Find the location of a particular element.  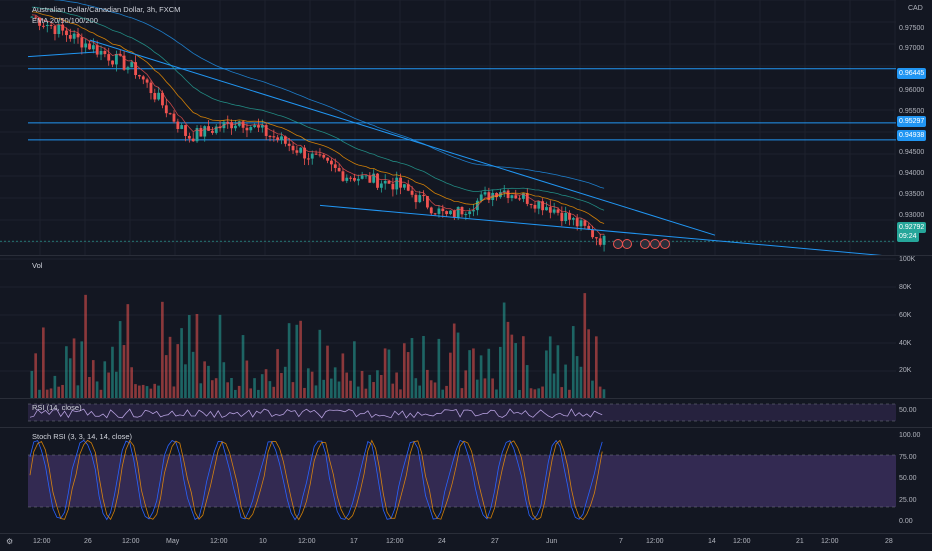

time-tick: 17 is located at coordinates (354, 541).